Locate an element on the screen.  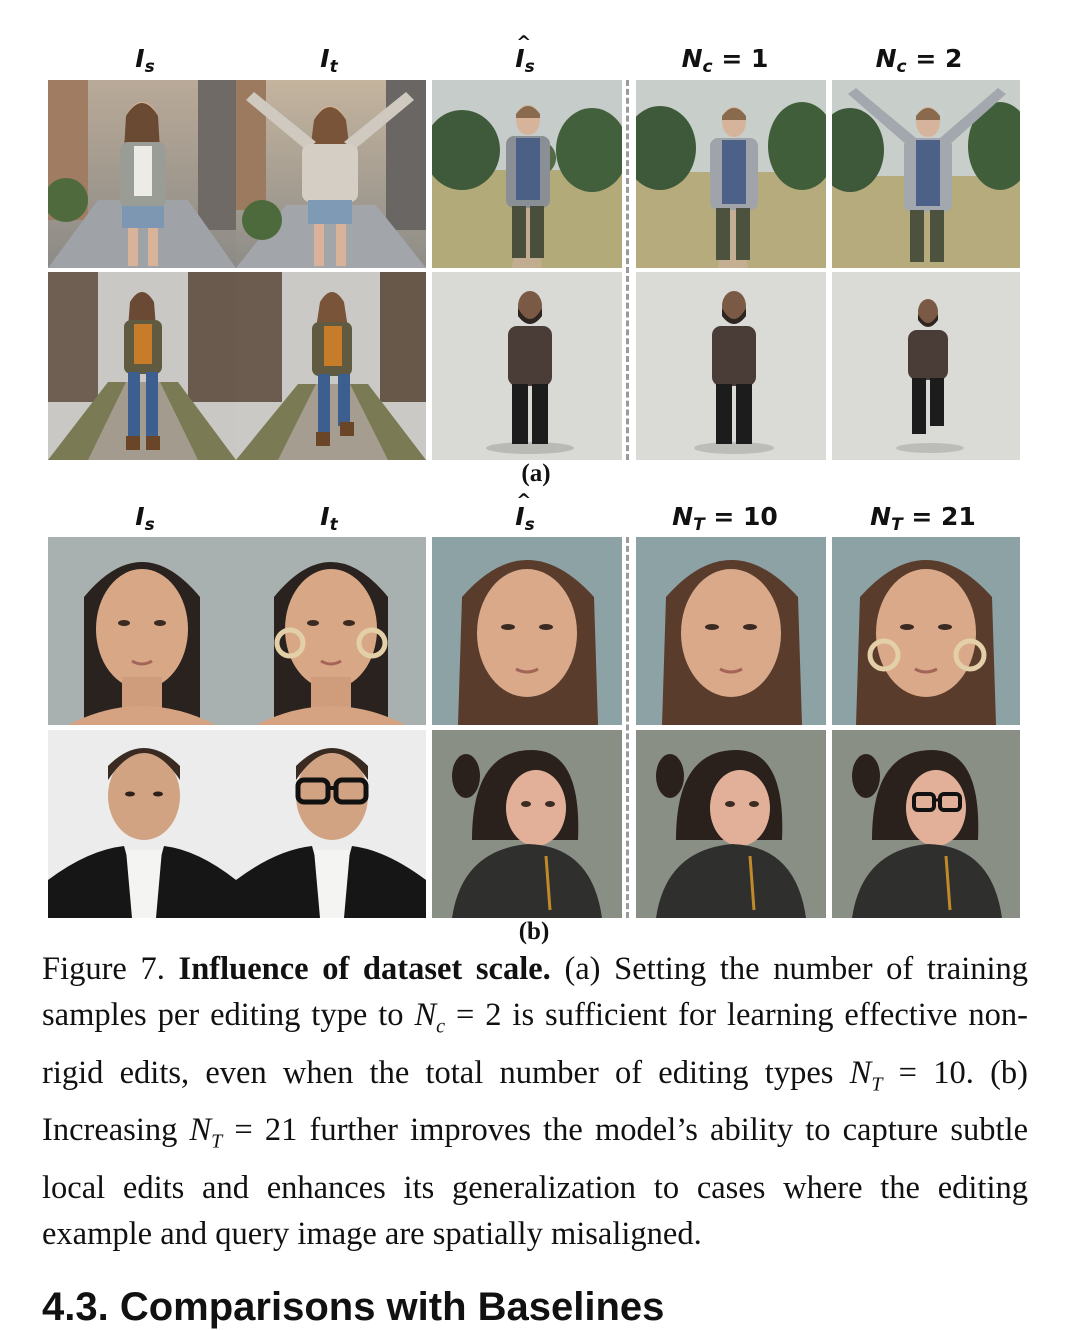
panel-b-r1-target is located at coordinates (331, 631).